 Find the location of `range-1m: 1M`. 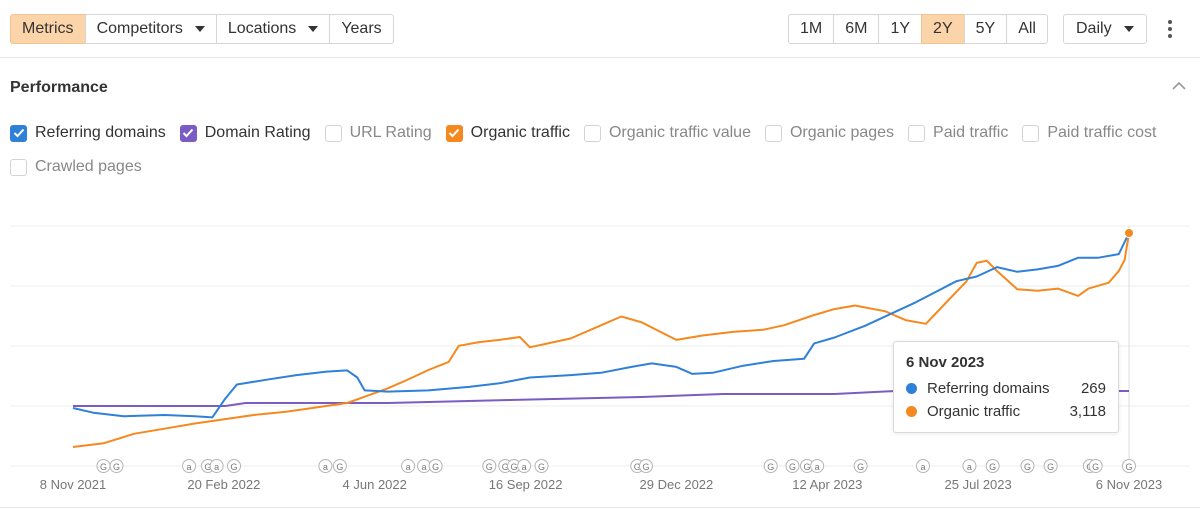

range-1m: 1M is located at coordinates (811, 29).